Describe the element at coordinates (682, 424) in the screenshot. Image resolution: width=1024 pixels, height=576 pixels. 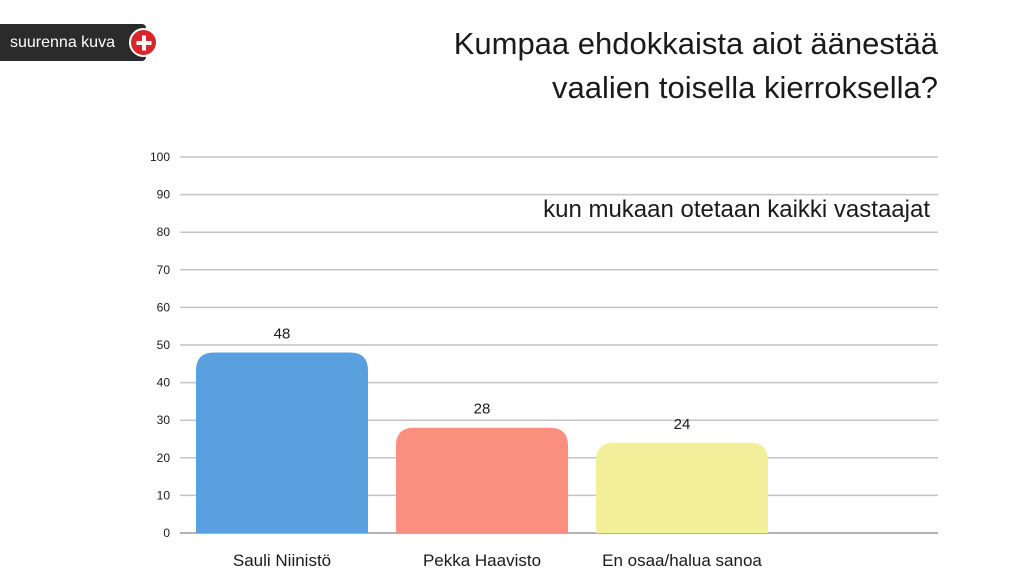
I see `bar-value-label: 24` at that location.